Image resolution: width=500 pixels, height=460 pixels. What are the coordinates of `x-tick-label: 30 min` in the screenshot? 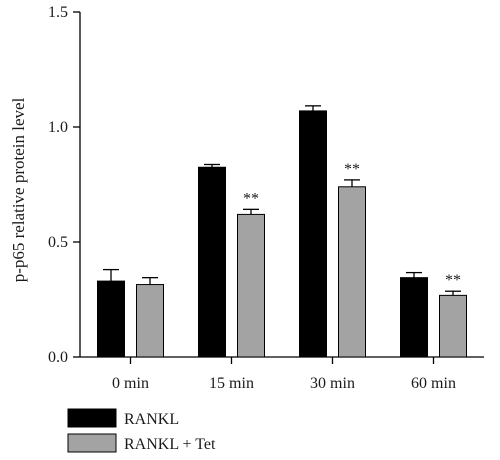 It's located at (332, 383).